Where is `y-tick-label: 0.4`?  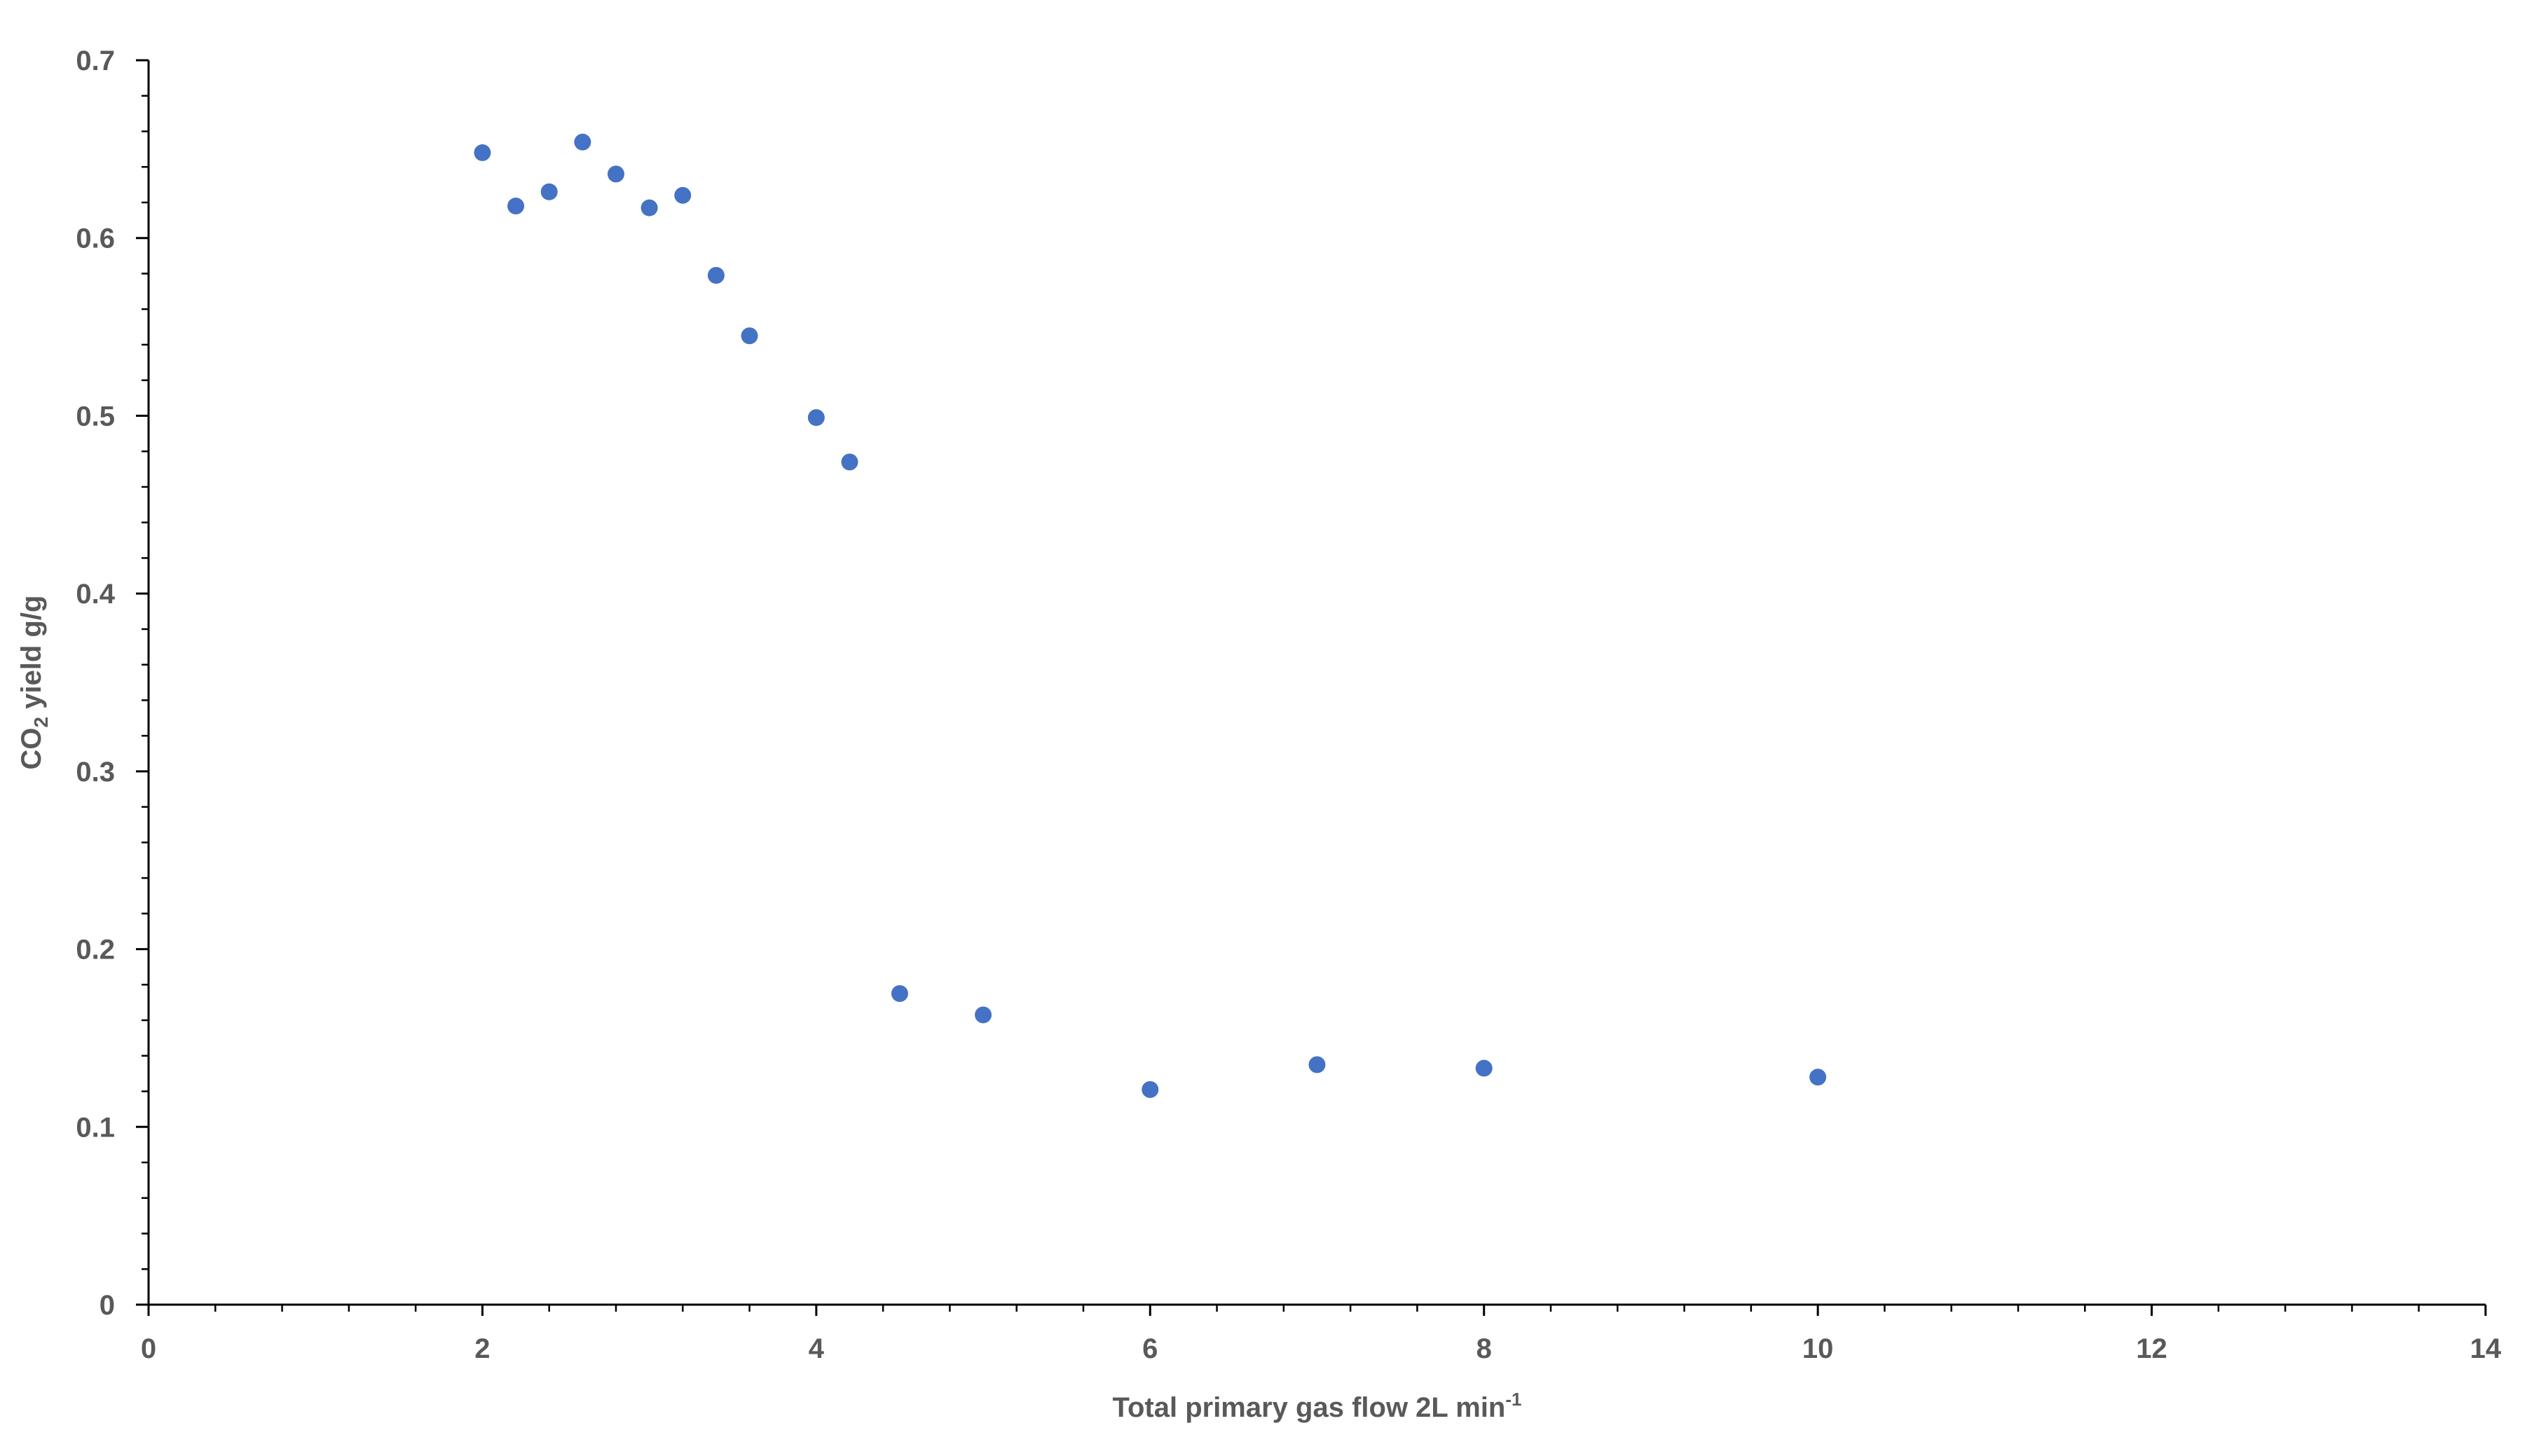 y-tick-label: 0.4 is located at coordinates (95, 594).